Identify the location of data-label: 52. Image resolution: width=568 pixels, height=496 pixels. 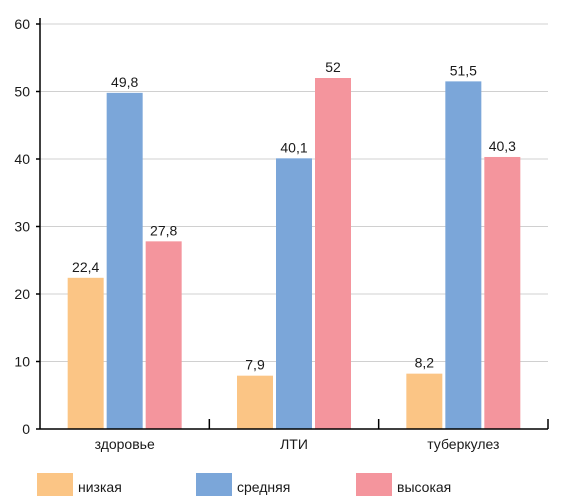
(333, 67).